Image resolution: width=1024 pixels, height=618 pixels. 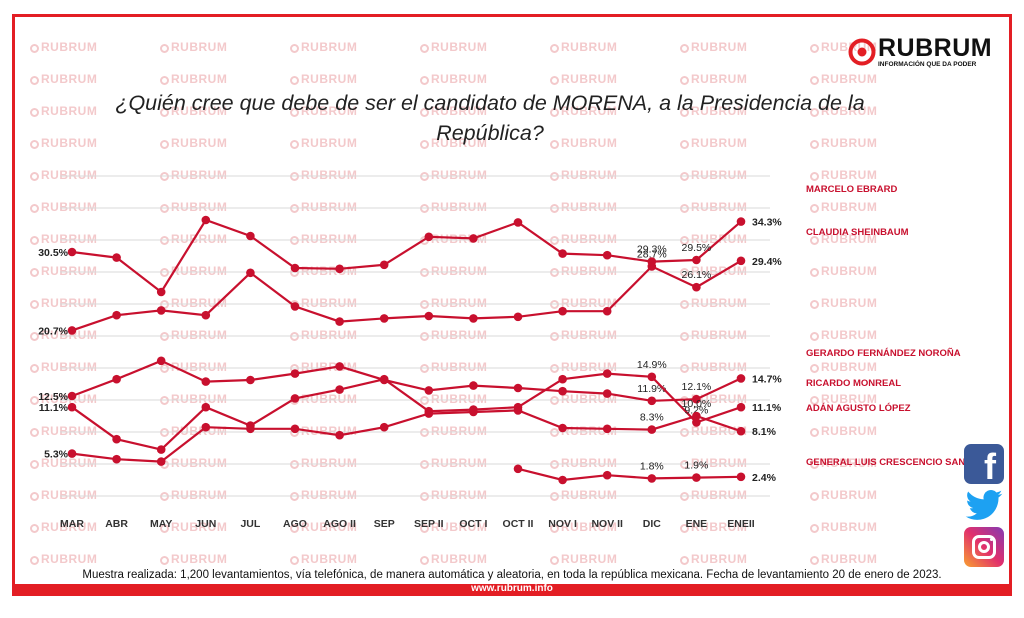 What do you see at coordinates (652, 254) in the screenshot?
I see `data-label: 28.7%` at bounding box center [652, 254].